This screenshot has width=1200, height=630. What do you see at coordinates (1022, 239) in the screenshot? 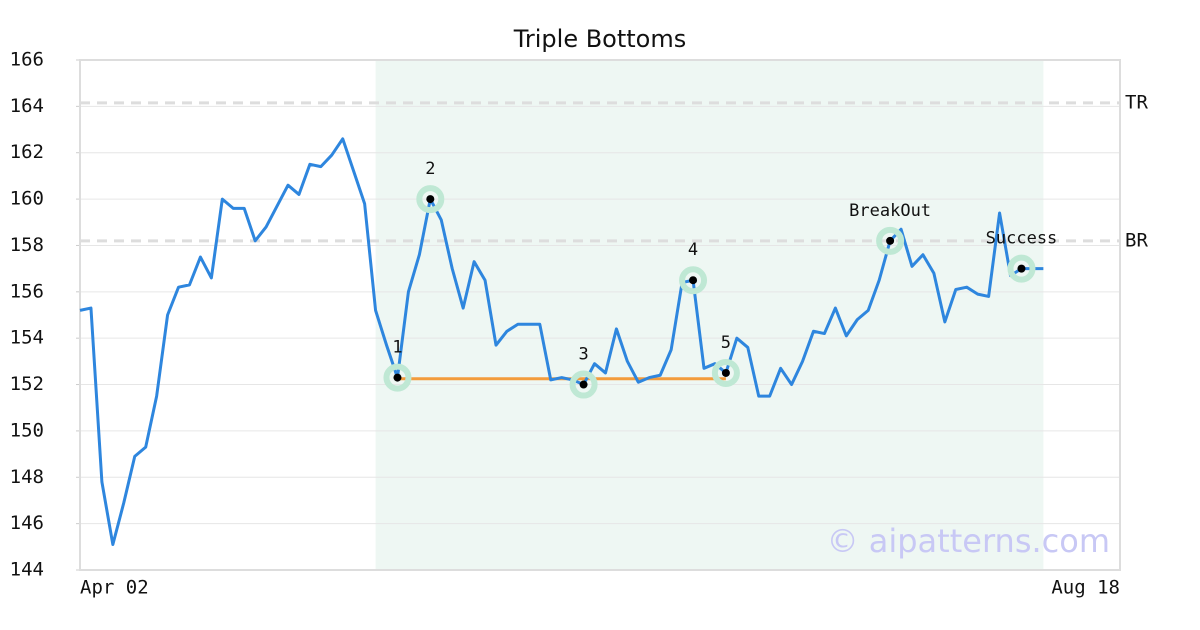
I see `marker-label: Success` at bounding box center [1022, 239].